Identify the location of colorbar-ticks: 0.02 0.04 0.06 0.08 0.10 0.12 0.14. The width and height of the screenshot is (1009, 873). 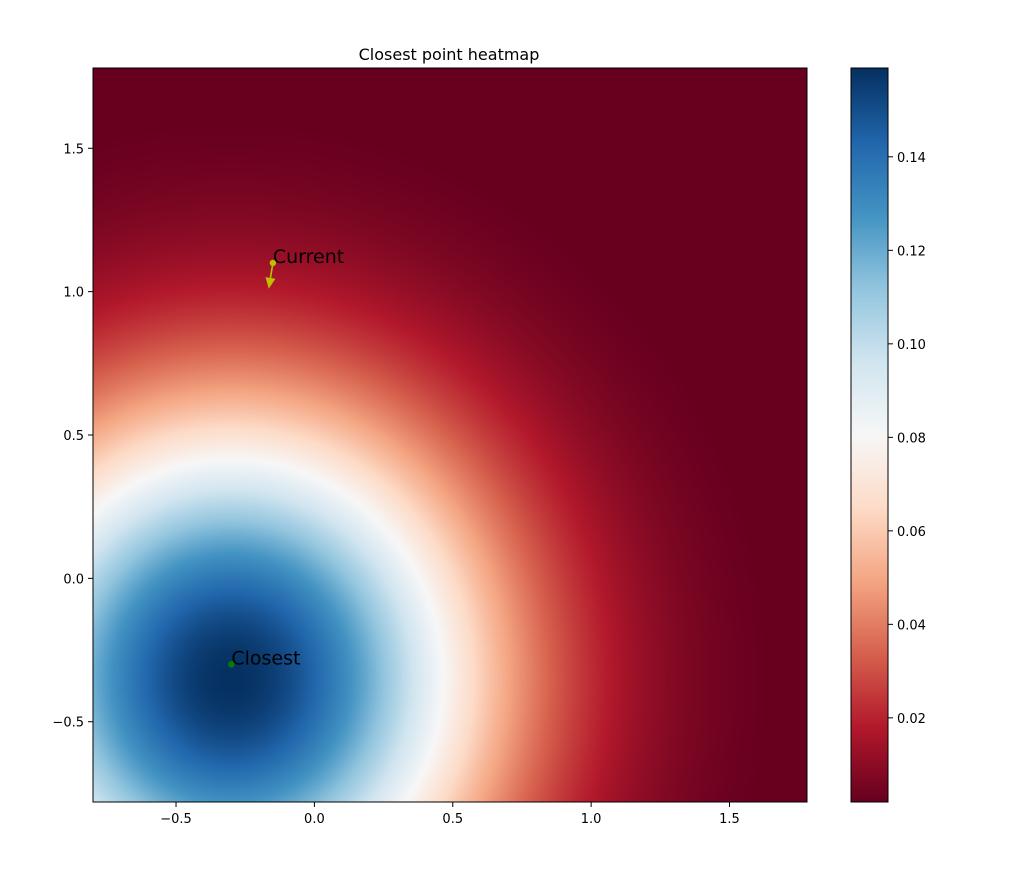
(907, 439).